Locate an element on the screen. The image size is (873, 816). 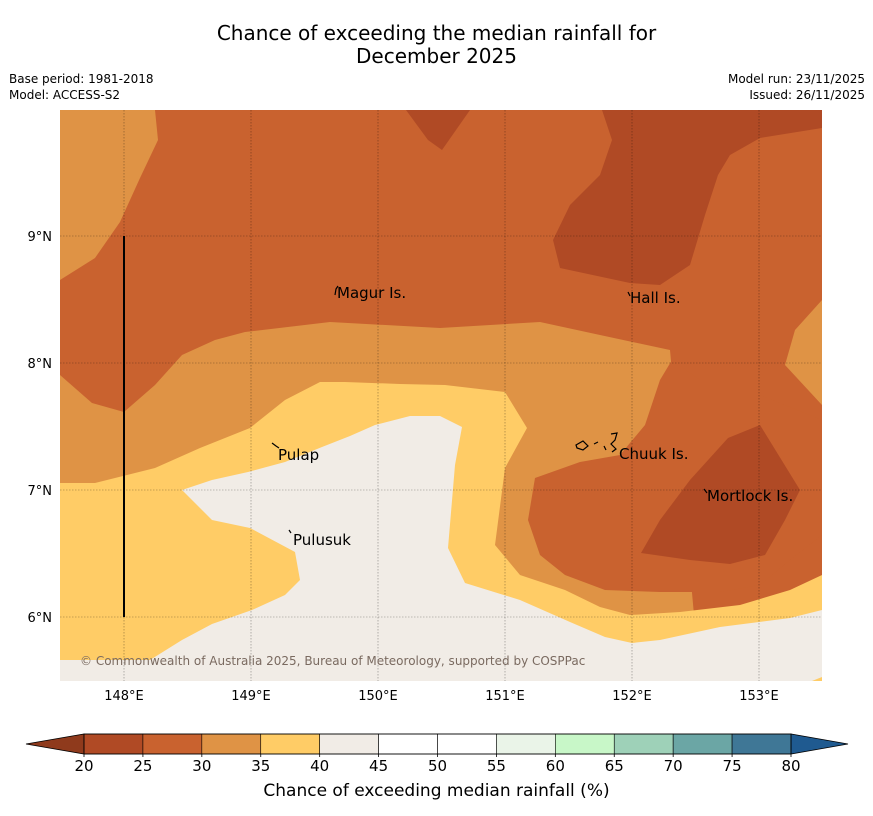
colorbar-under-arrow is located at coordinates (55, 744).